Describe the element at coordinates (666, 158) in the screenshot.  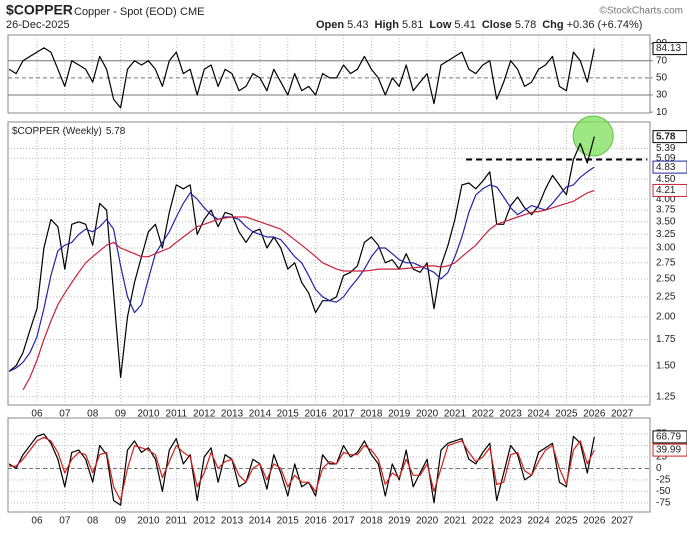
I see `y-tick-label: 5.09` at that location.